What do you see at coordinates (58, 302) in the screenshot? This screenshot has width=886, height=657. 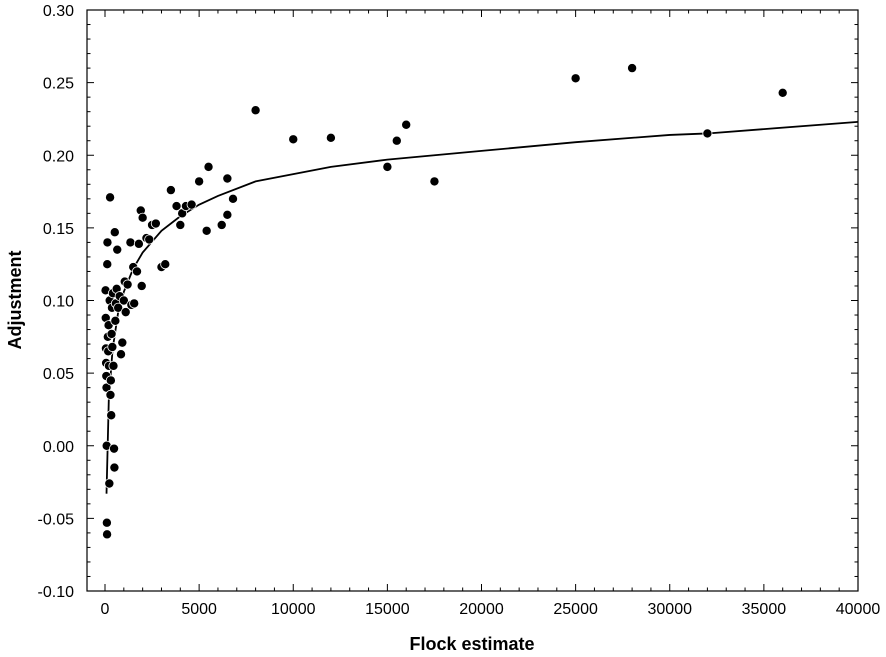 I see `y-tick-label: 0.10` at bounding box center [58, 302].